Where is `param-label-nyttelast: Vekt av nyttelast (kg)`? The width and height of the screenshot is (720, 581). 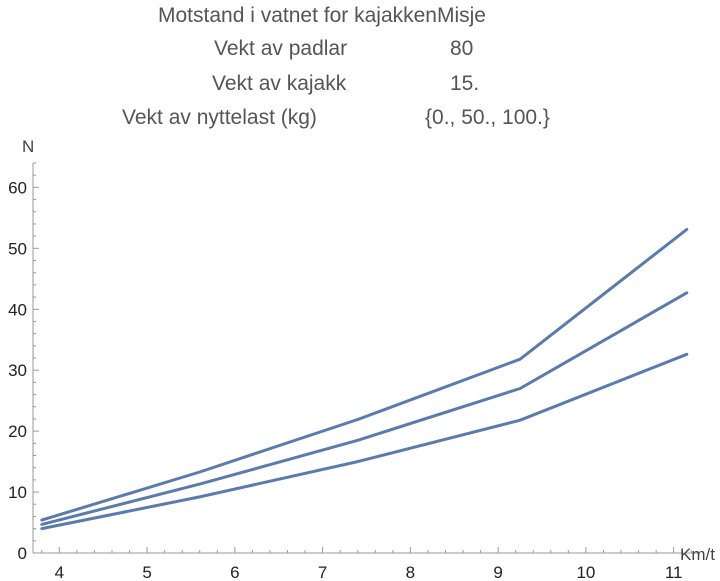
param-label-nyttelast: Vekt av nyttelast (kg) is located at coordinates (219, 117).